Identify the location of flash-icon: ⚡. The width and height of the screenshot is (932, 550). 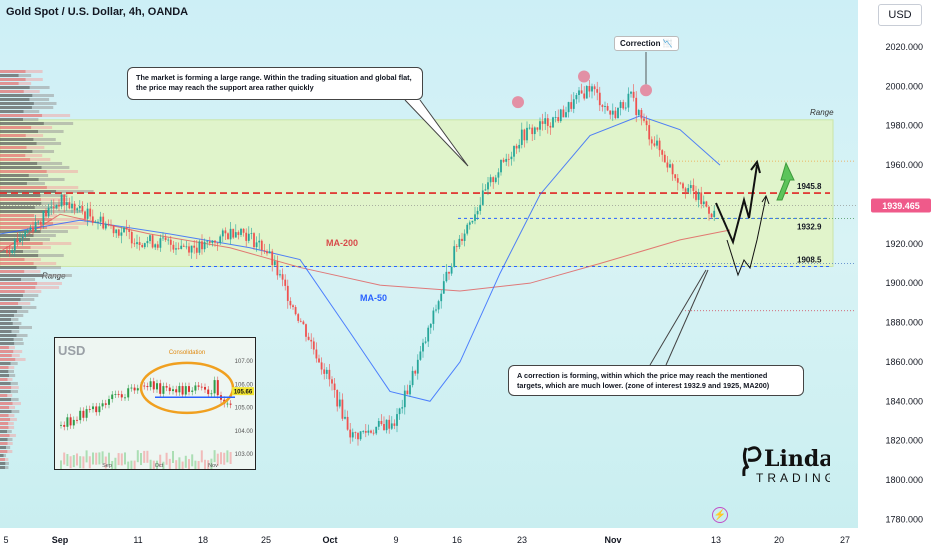
(720, 515).